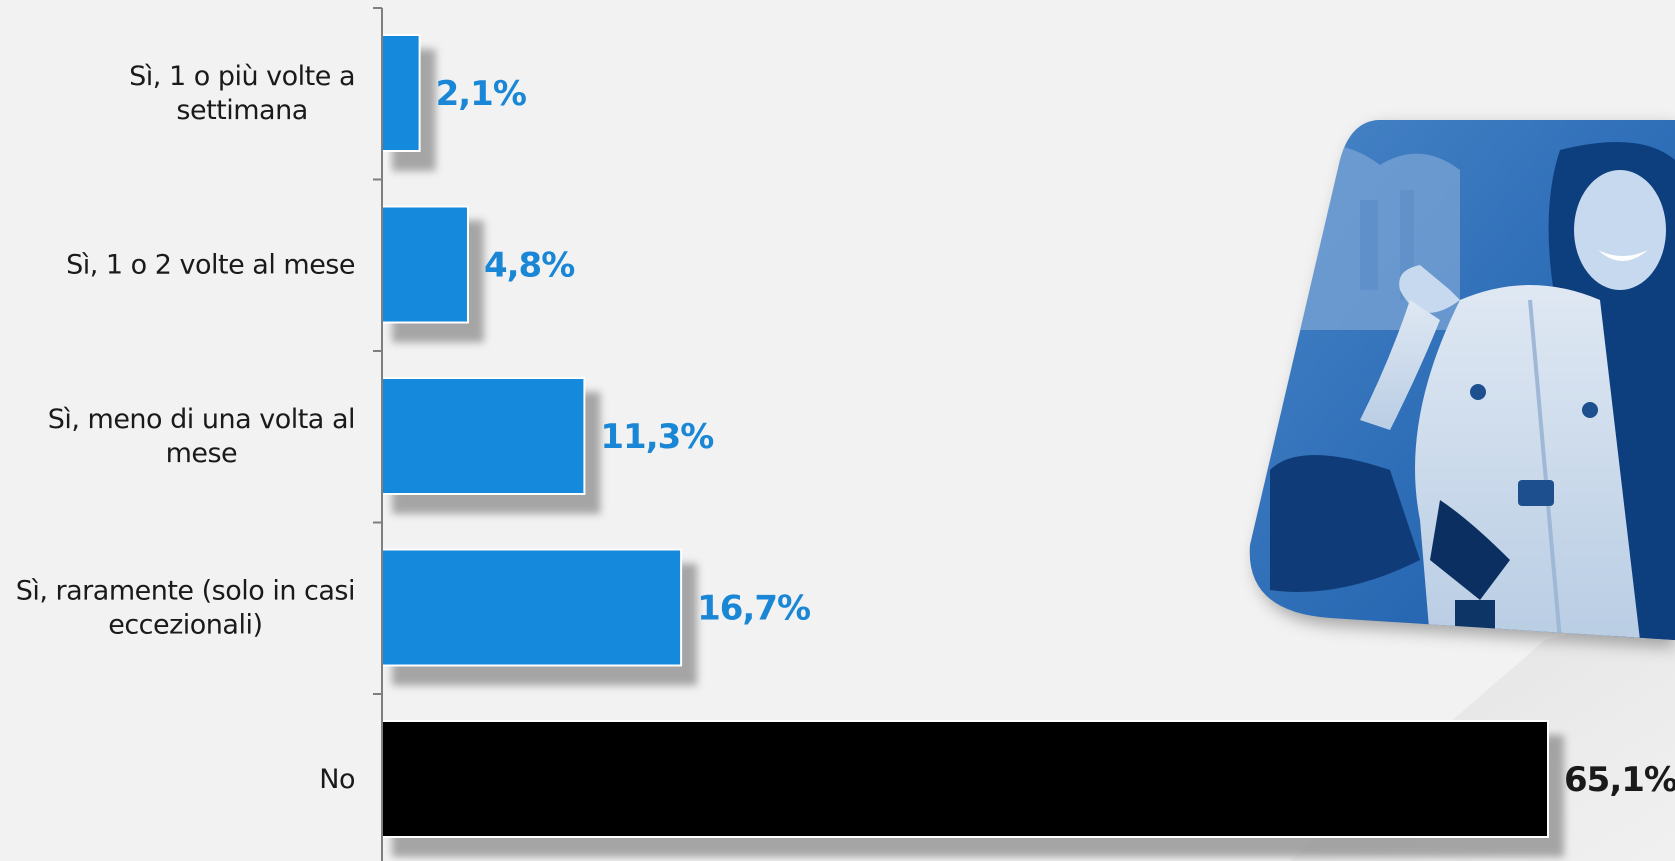 This screenshot has height=861, width=1675. I want to click on value-label: 65,1%, so click(1619, 780).